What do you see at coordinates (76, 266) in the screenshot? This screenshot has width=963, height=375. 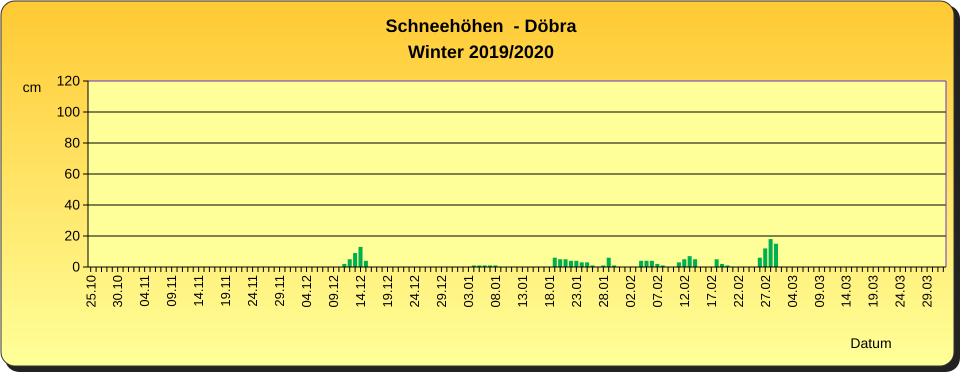 I see `y-tick-label: 0` at bounding box center [76, 266].